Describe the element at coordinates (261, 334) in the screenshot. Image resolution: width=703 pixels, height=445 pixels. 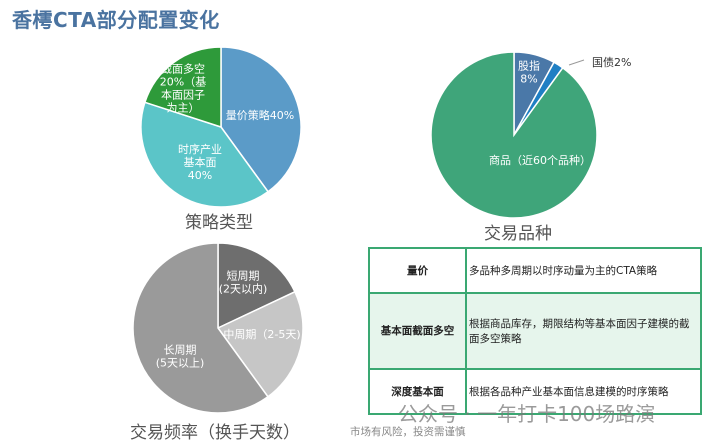
I see `slice-label: 中周期（2-5天)` at that location.